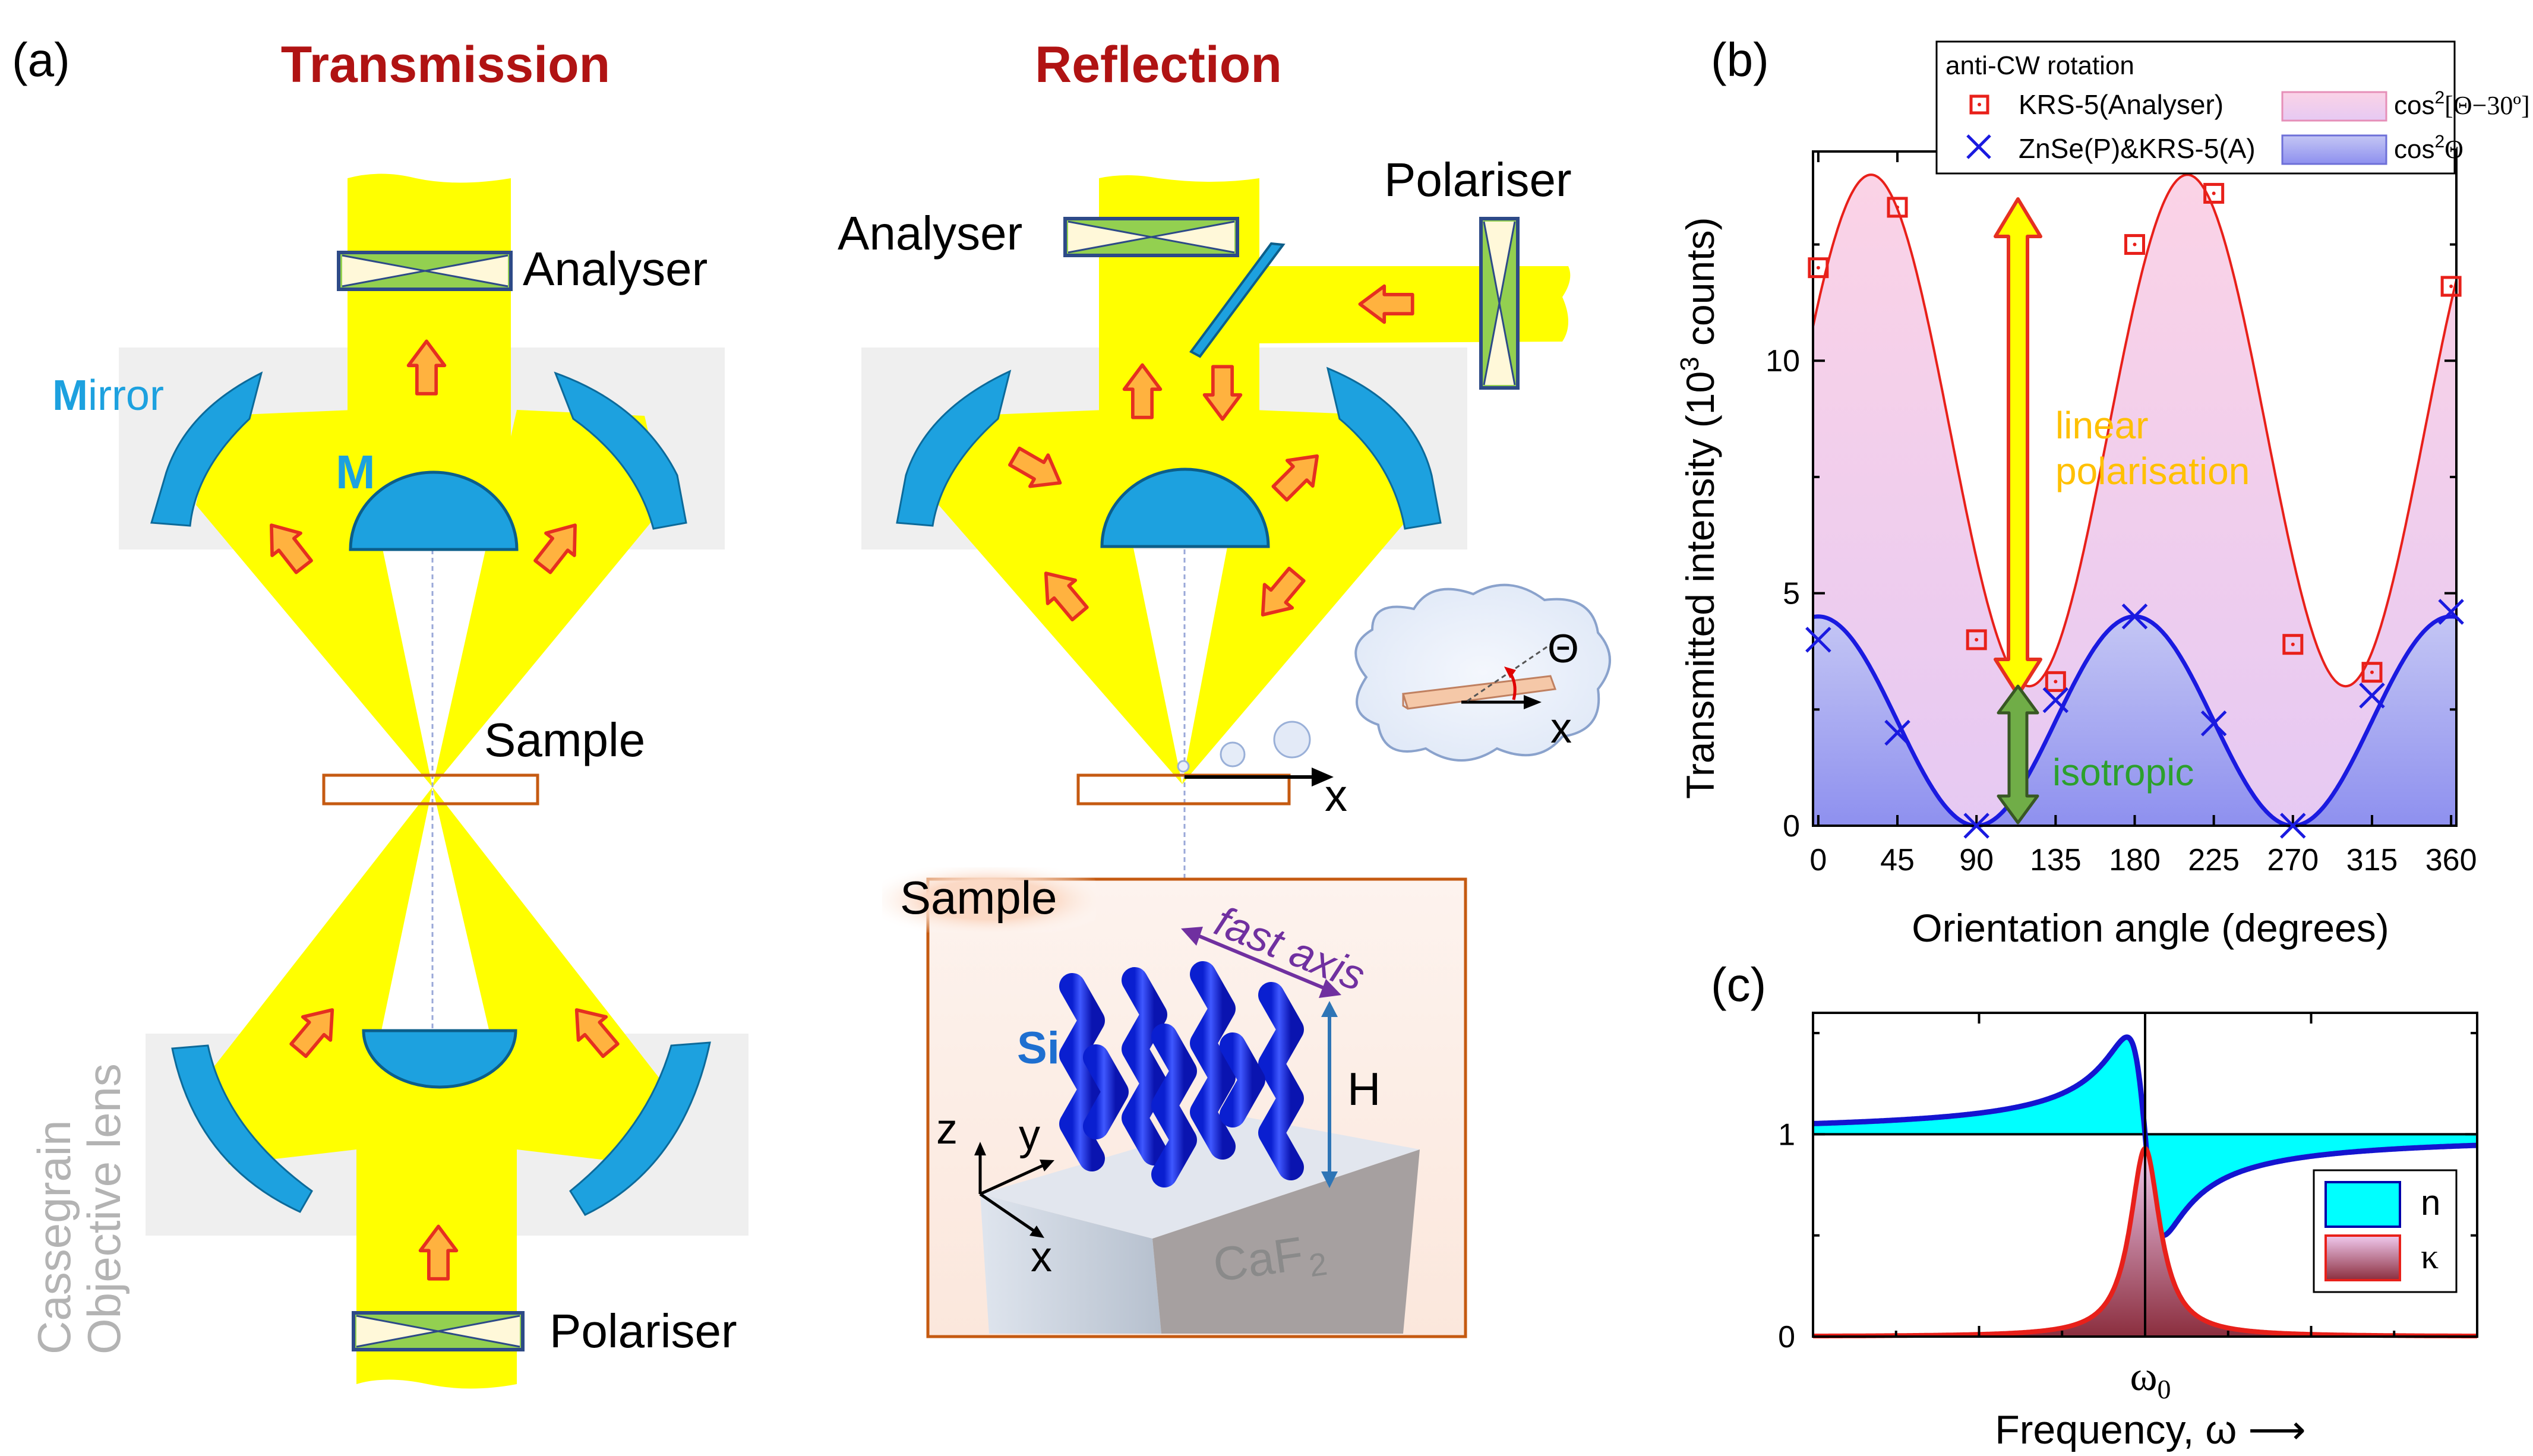 This screenshot has height=1456, width=2533. What do you see at coordinates (425, 271) in the screenshot?
I see `transmission-analyser` at bounding box center [425, 271].